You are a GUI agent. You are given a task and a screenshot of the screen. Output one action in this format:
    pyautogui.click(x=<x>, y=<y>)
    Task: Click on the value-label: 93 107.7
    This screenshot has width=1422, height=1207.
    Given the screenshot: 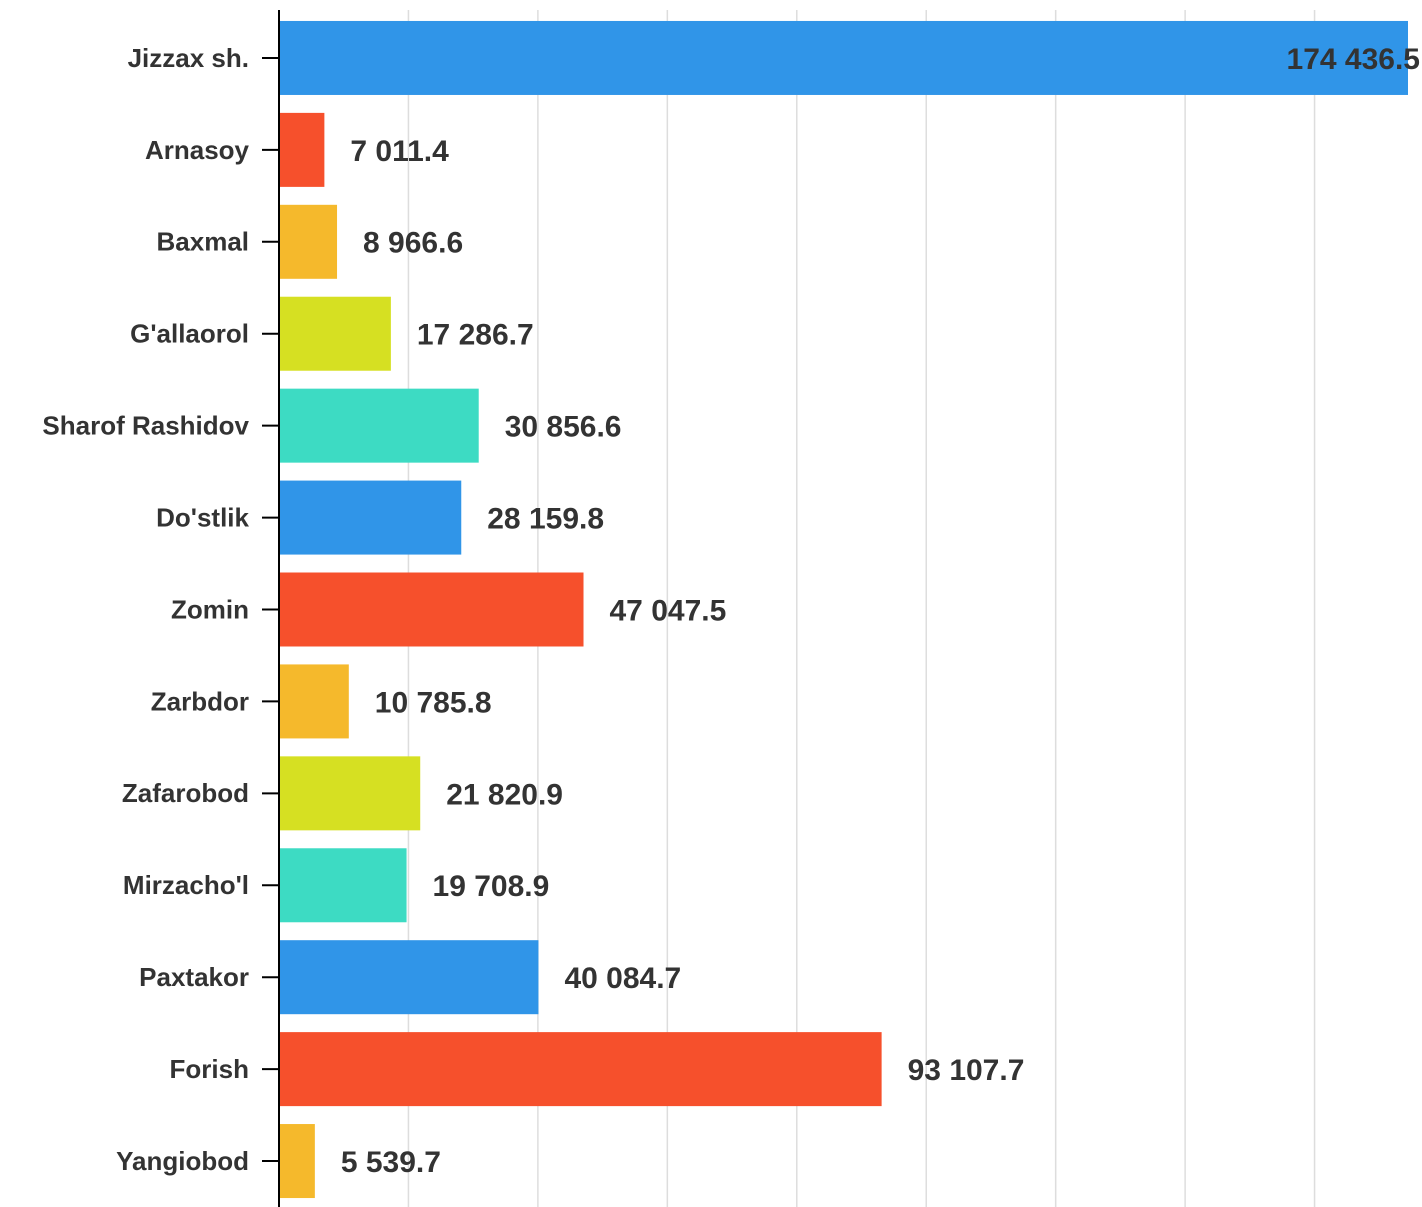 What is the action you would take?
    pyautogui.click(x=966, y=1070)
    